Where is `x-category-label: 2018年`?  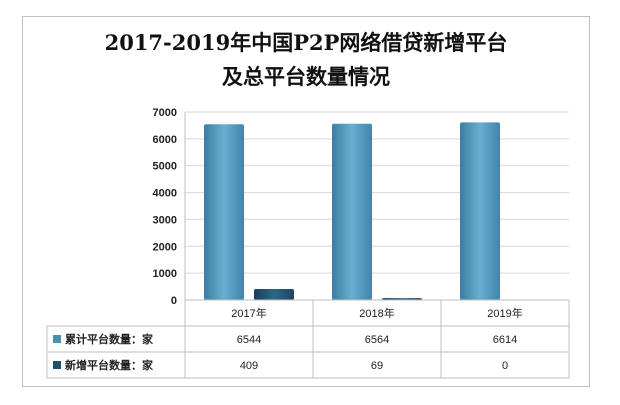
x-category-label: 2018年 is located at coordinates (376, 313).